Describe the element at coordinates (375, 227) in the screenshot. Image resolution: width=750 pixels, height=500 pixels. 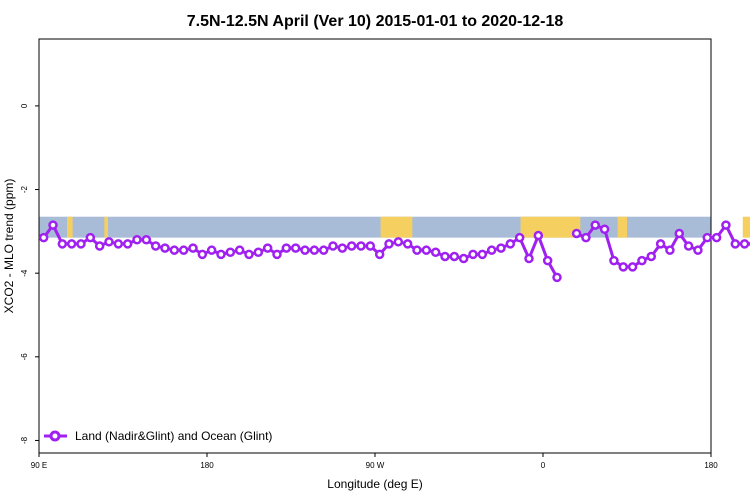
I see `ocean-band` at that location.